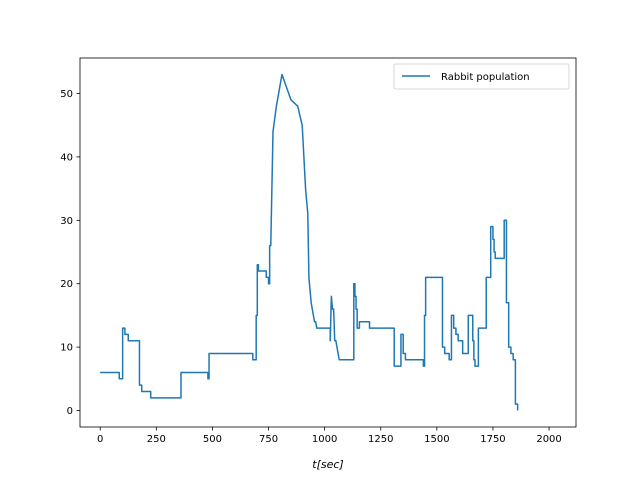 This screenshot has width=640, height=480. Describe the element at coordinates (70, 411) in the screenshot. I see `y-tick-label: 0` at that location.